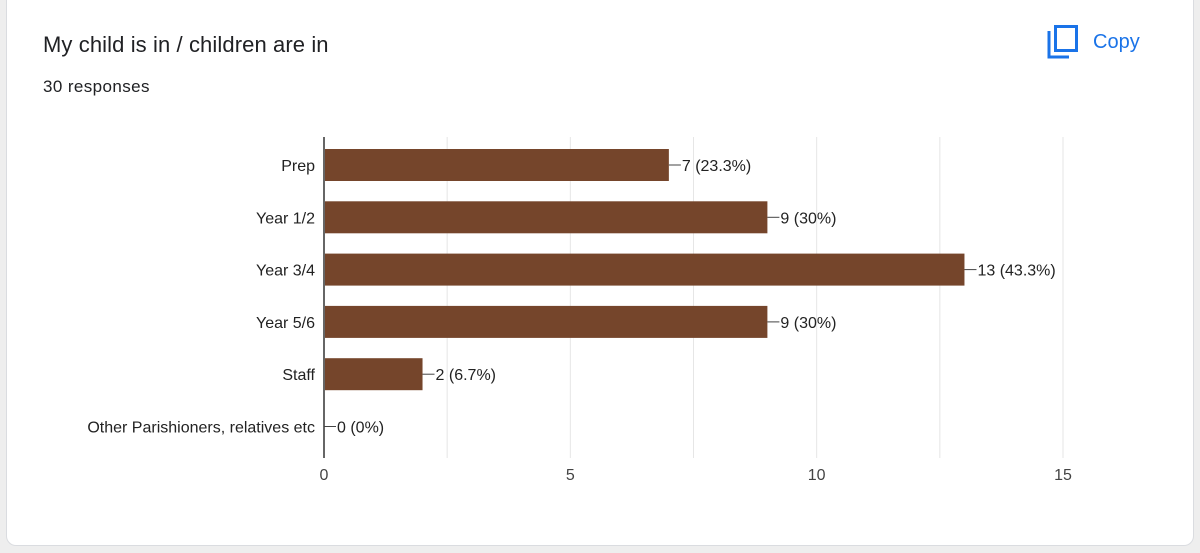 The height and width of the screenshot is (553, 1200). What do you see at coordinates (298, 166) in the screenshot?
I see `category-label: Prep` at bounding box center [298, 166].